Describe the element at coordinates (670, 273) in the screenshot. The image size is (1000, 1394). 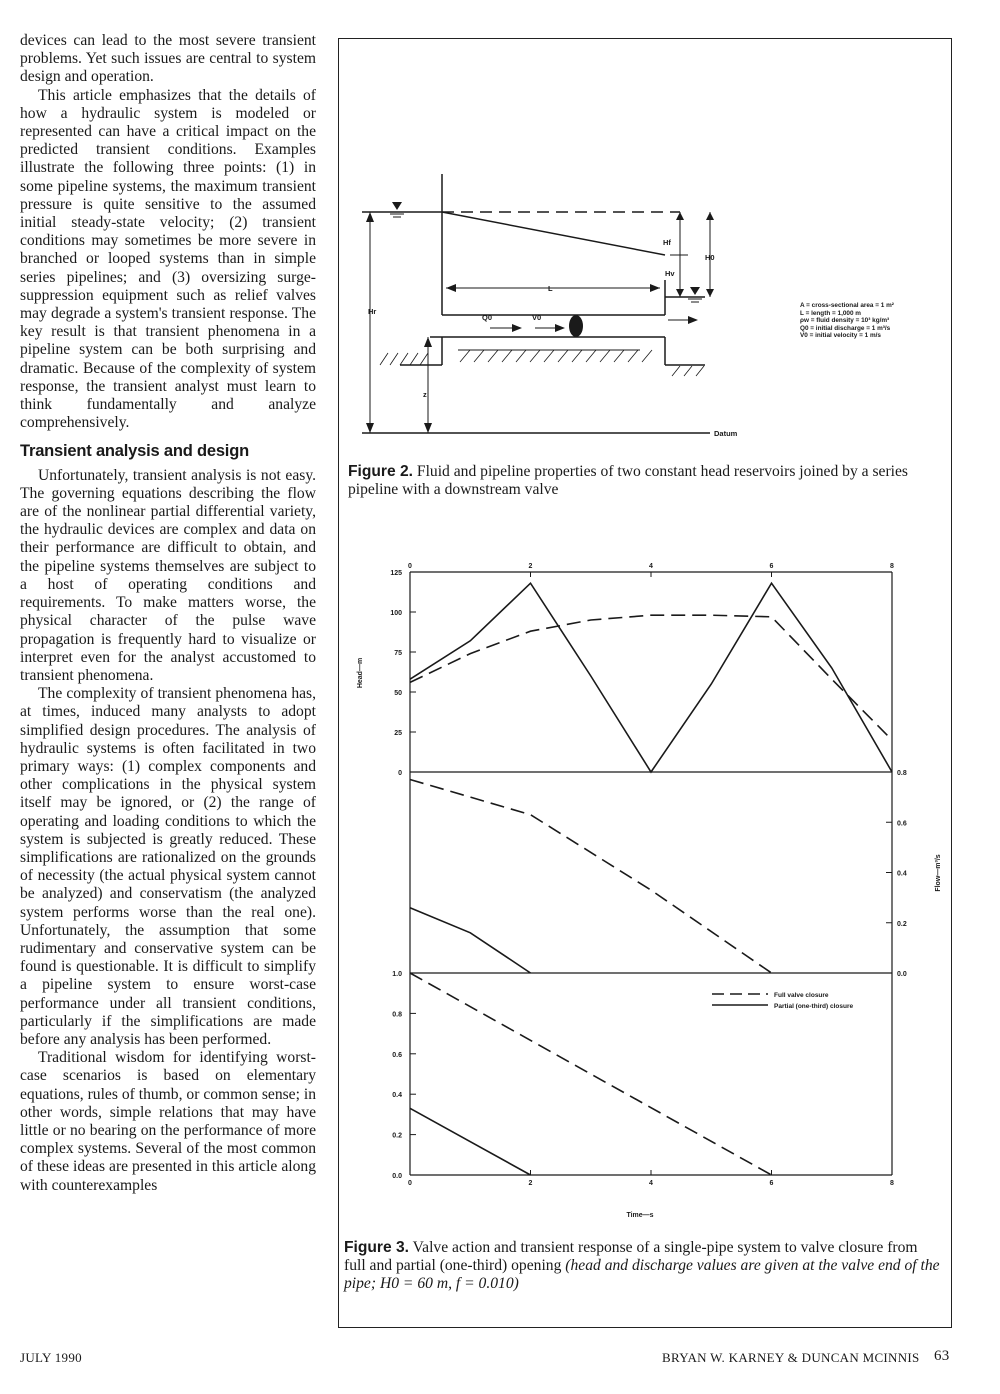
I see `label-hv: Hv` at that location.